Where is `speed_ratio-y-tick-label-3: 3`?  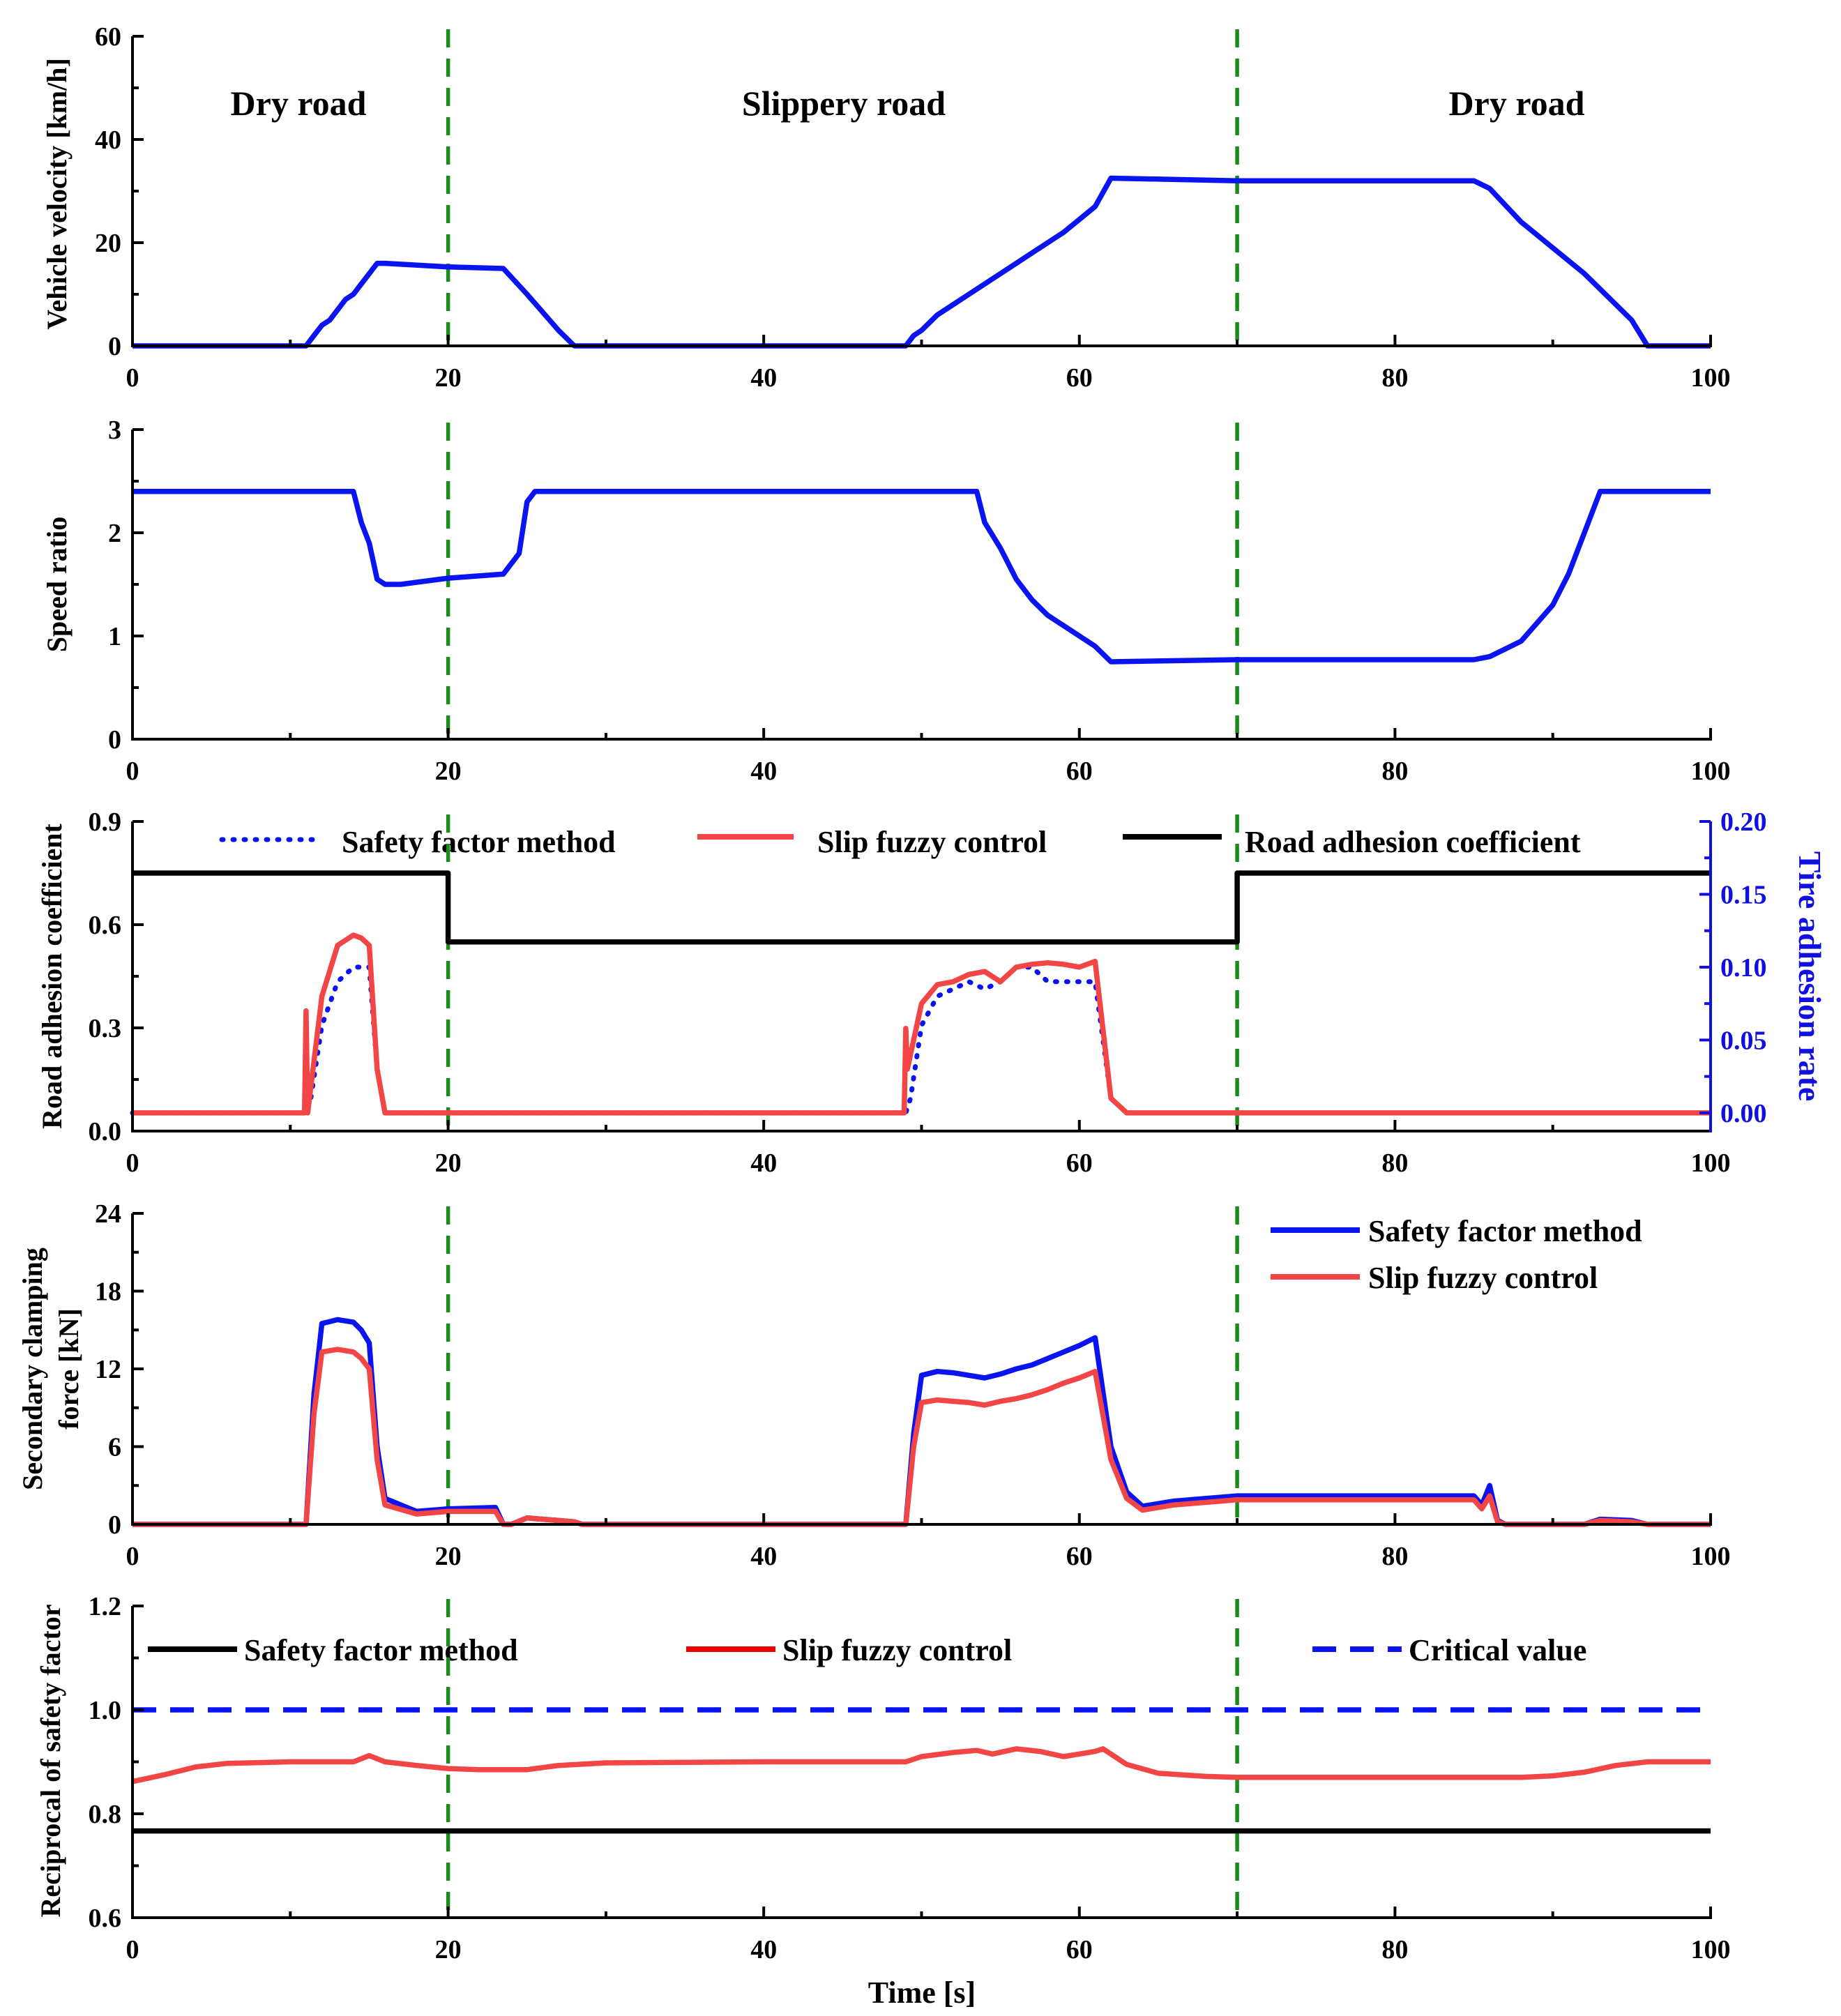
speed_ratio-y-tick-label-3: 3 is located at coordinates (114, 430).